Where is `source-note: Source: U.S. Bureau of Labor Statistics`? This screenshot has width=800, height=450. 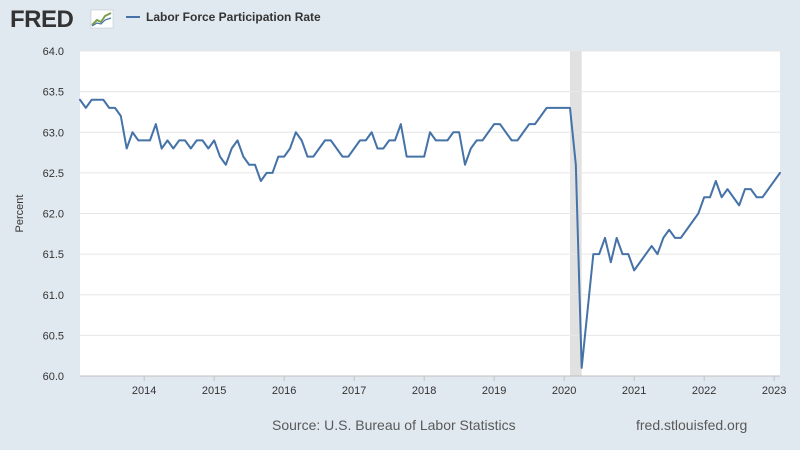 source-note: Source: U.S. Bureau of Labor Statistics is located at coordinates (394, 425).